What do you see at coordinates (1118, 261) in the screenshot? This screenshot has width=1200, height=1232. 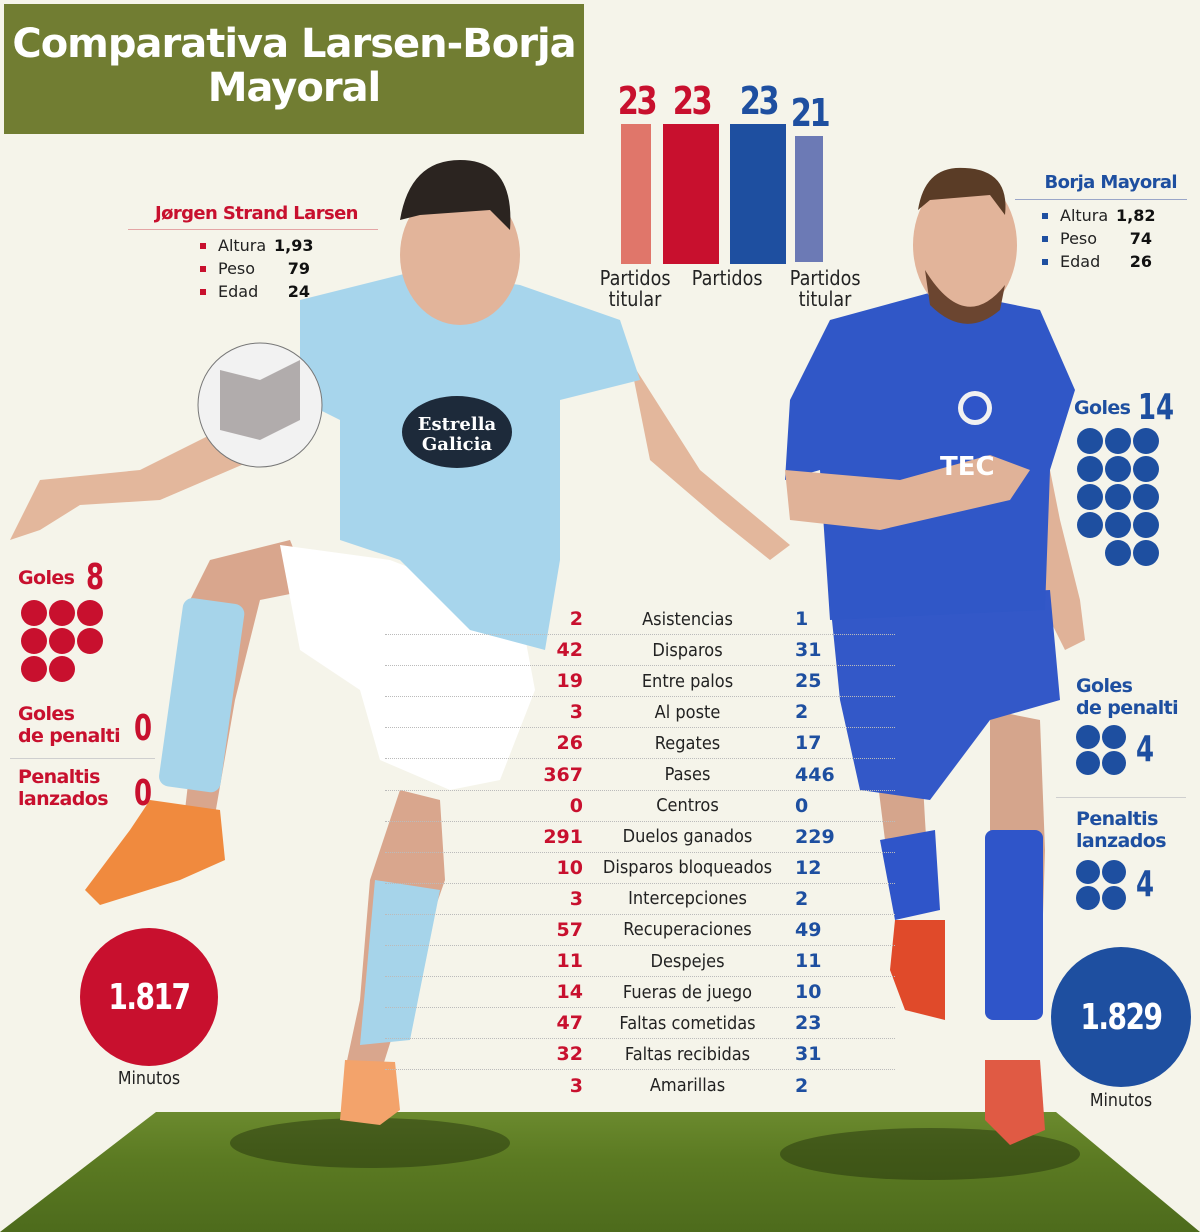 I see `mayoral-edad-row: Edad 26` at bounding box center [1118, 261].